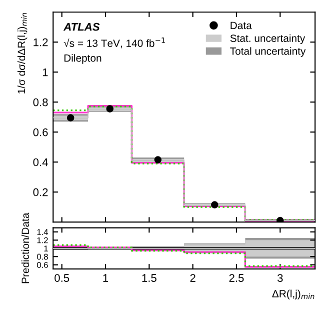 Image resolution: width=332 pixels, height=319 pixels. I want to click on legend-label: Stat. uncertainty, so click(268, 39).